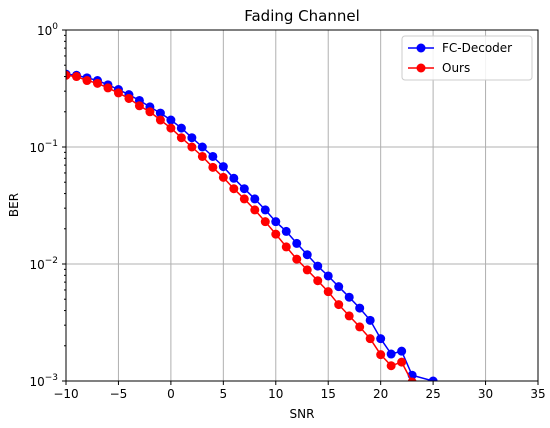 Image resolution: width=550 pixels, height=428 pixels. What do you see at coordinates (485, 394) in the screenshot?
I see `x-tick-label: 30` at bounding box center [485, 394].